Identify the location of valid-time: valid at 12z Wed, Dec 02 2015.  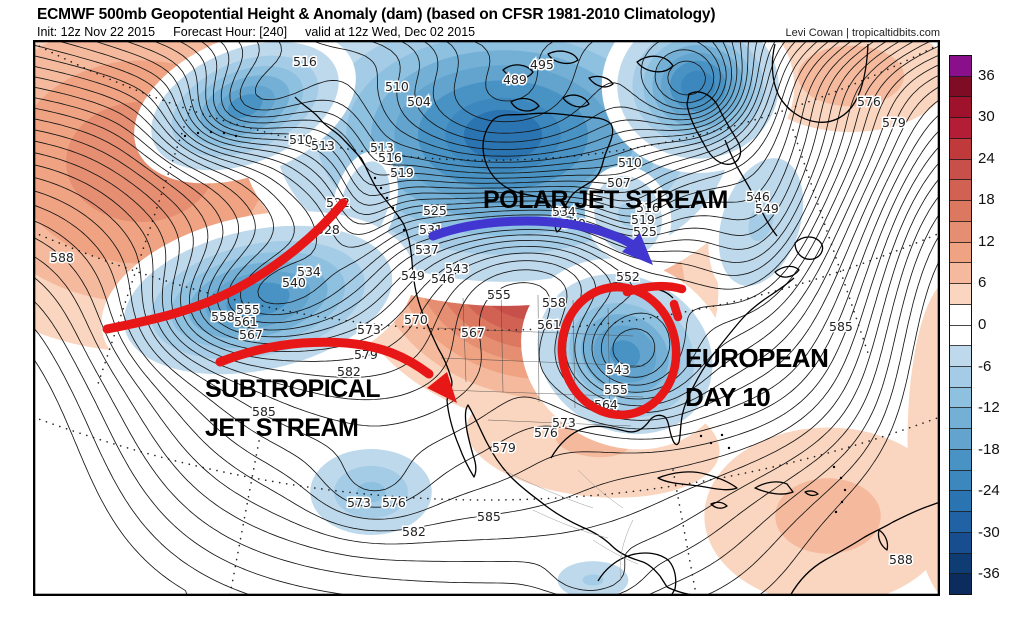
(390, 32).